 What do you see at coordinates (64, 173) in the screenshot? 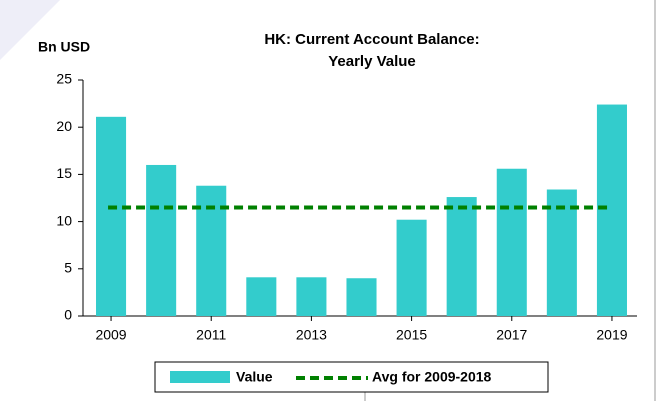
I see `y-tick-label: 15` at bounding box center [64, 173].